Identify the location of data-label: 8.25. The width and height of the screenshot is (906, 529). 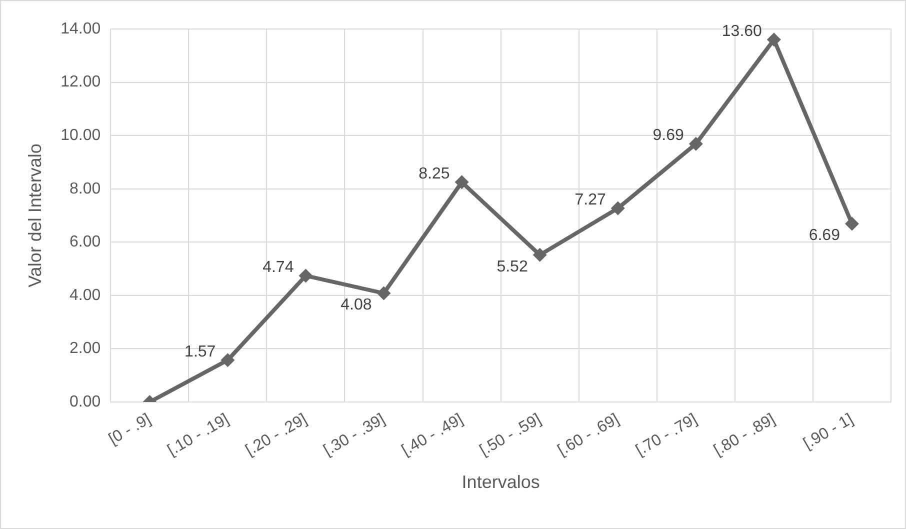
(434, 174).